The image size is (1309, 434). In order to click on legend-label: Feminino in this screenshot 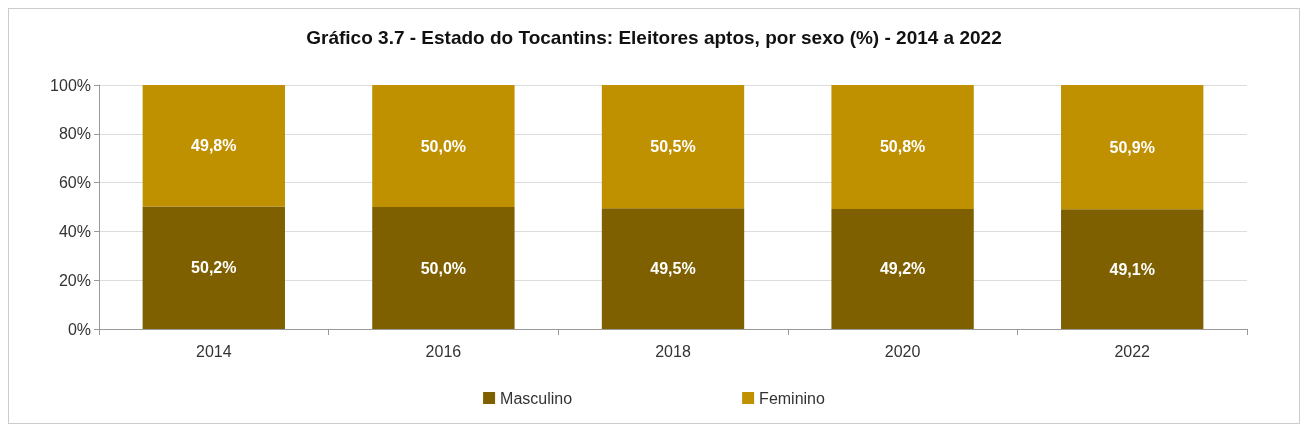, I will do `click(792, 398)`.